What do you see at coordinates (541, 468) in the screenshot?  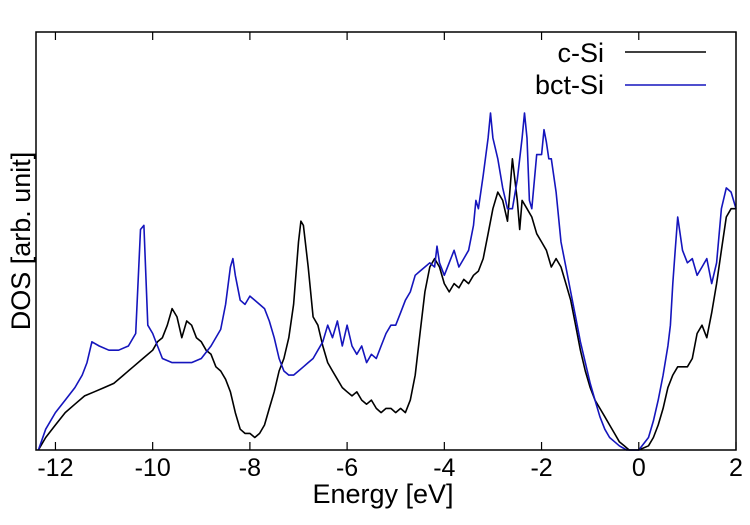 I see `x-tick-label: -2` at bounding box center [541, 468].